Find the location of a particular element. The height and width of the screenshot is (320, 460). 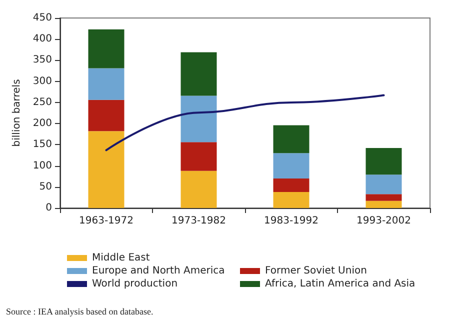

legend-label: Africa, Latin America and Asia is located at coordinates (340, 284).